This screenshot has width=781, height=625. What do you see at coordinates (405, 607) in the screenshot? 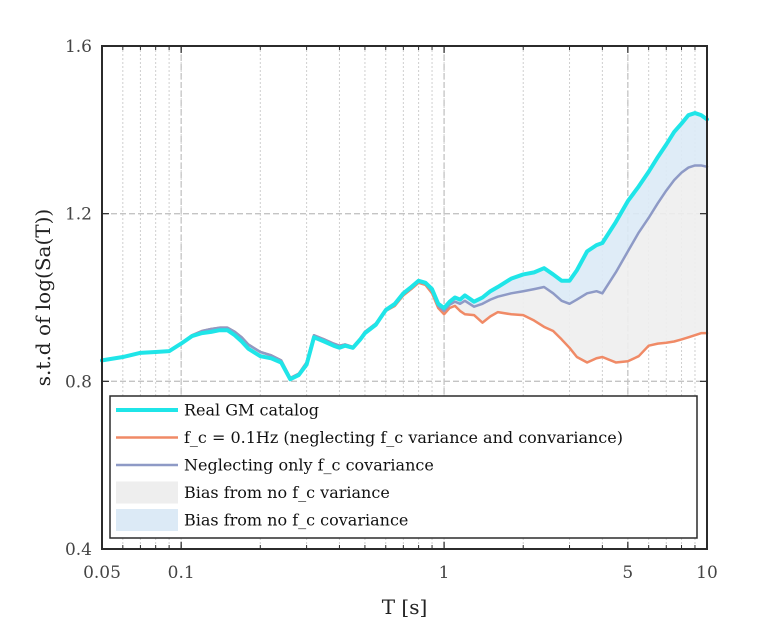
I see `x-axis-title: T [s]` at bounding box center [405, 607].